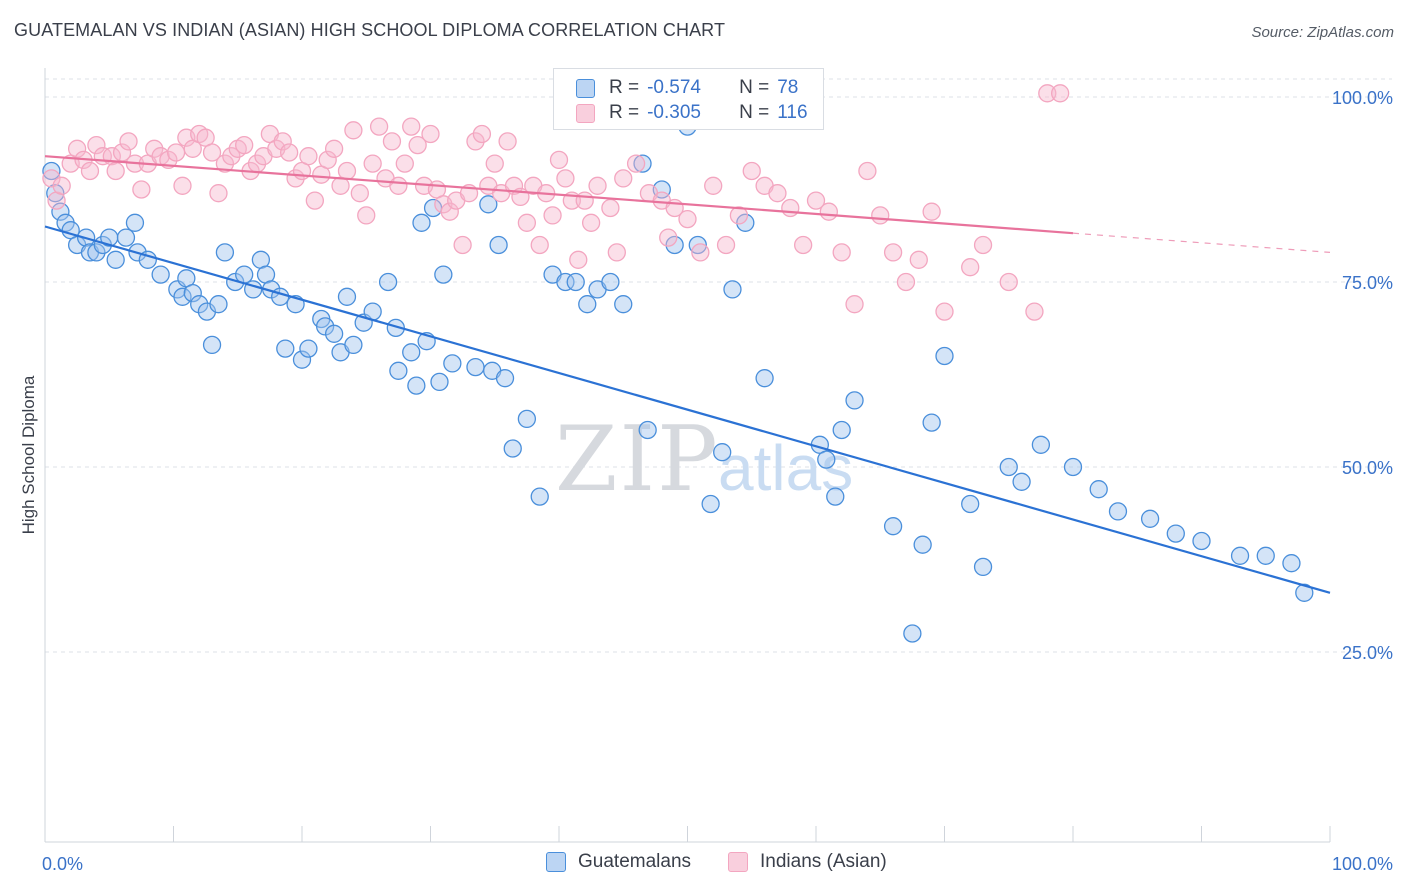  Describe the element at coordinates (792, 112) in the screenshot. I see `legend-n-value: 116` at that location.